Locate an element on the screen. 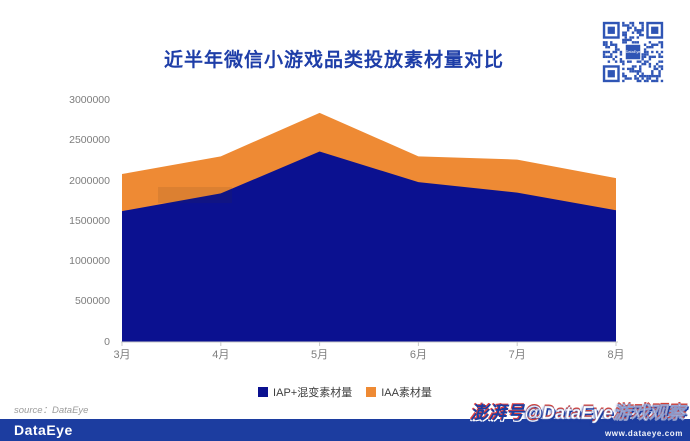 Image resolution: width=690 pixels, height=441 pixels. qr-code-icon: DataEye is located at coordinates (633, 52).